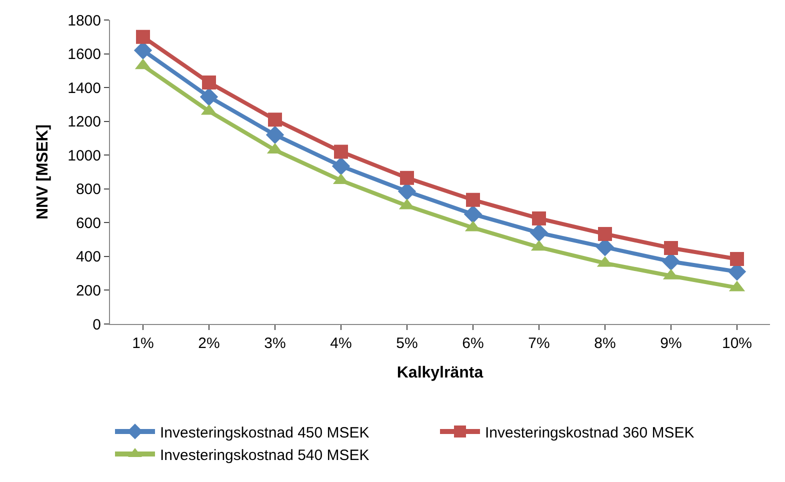 The image size is (785, 482). I want to click on x-tick-label: 3%, so click(275, 343).